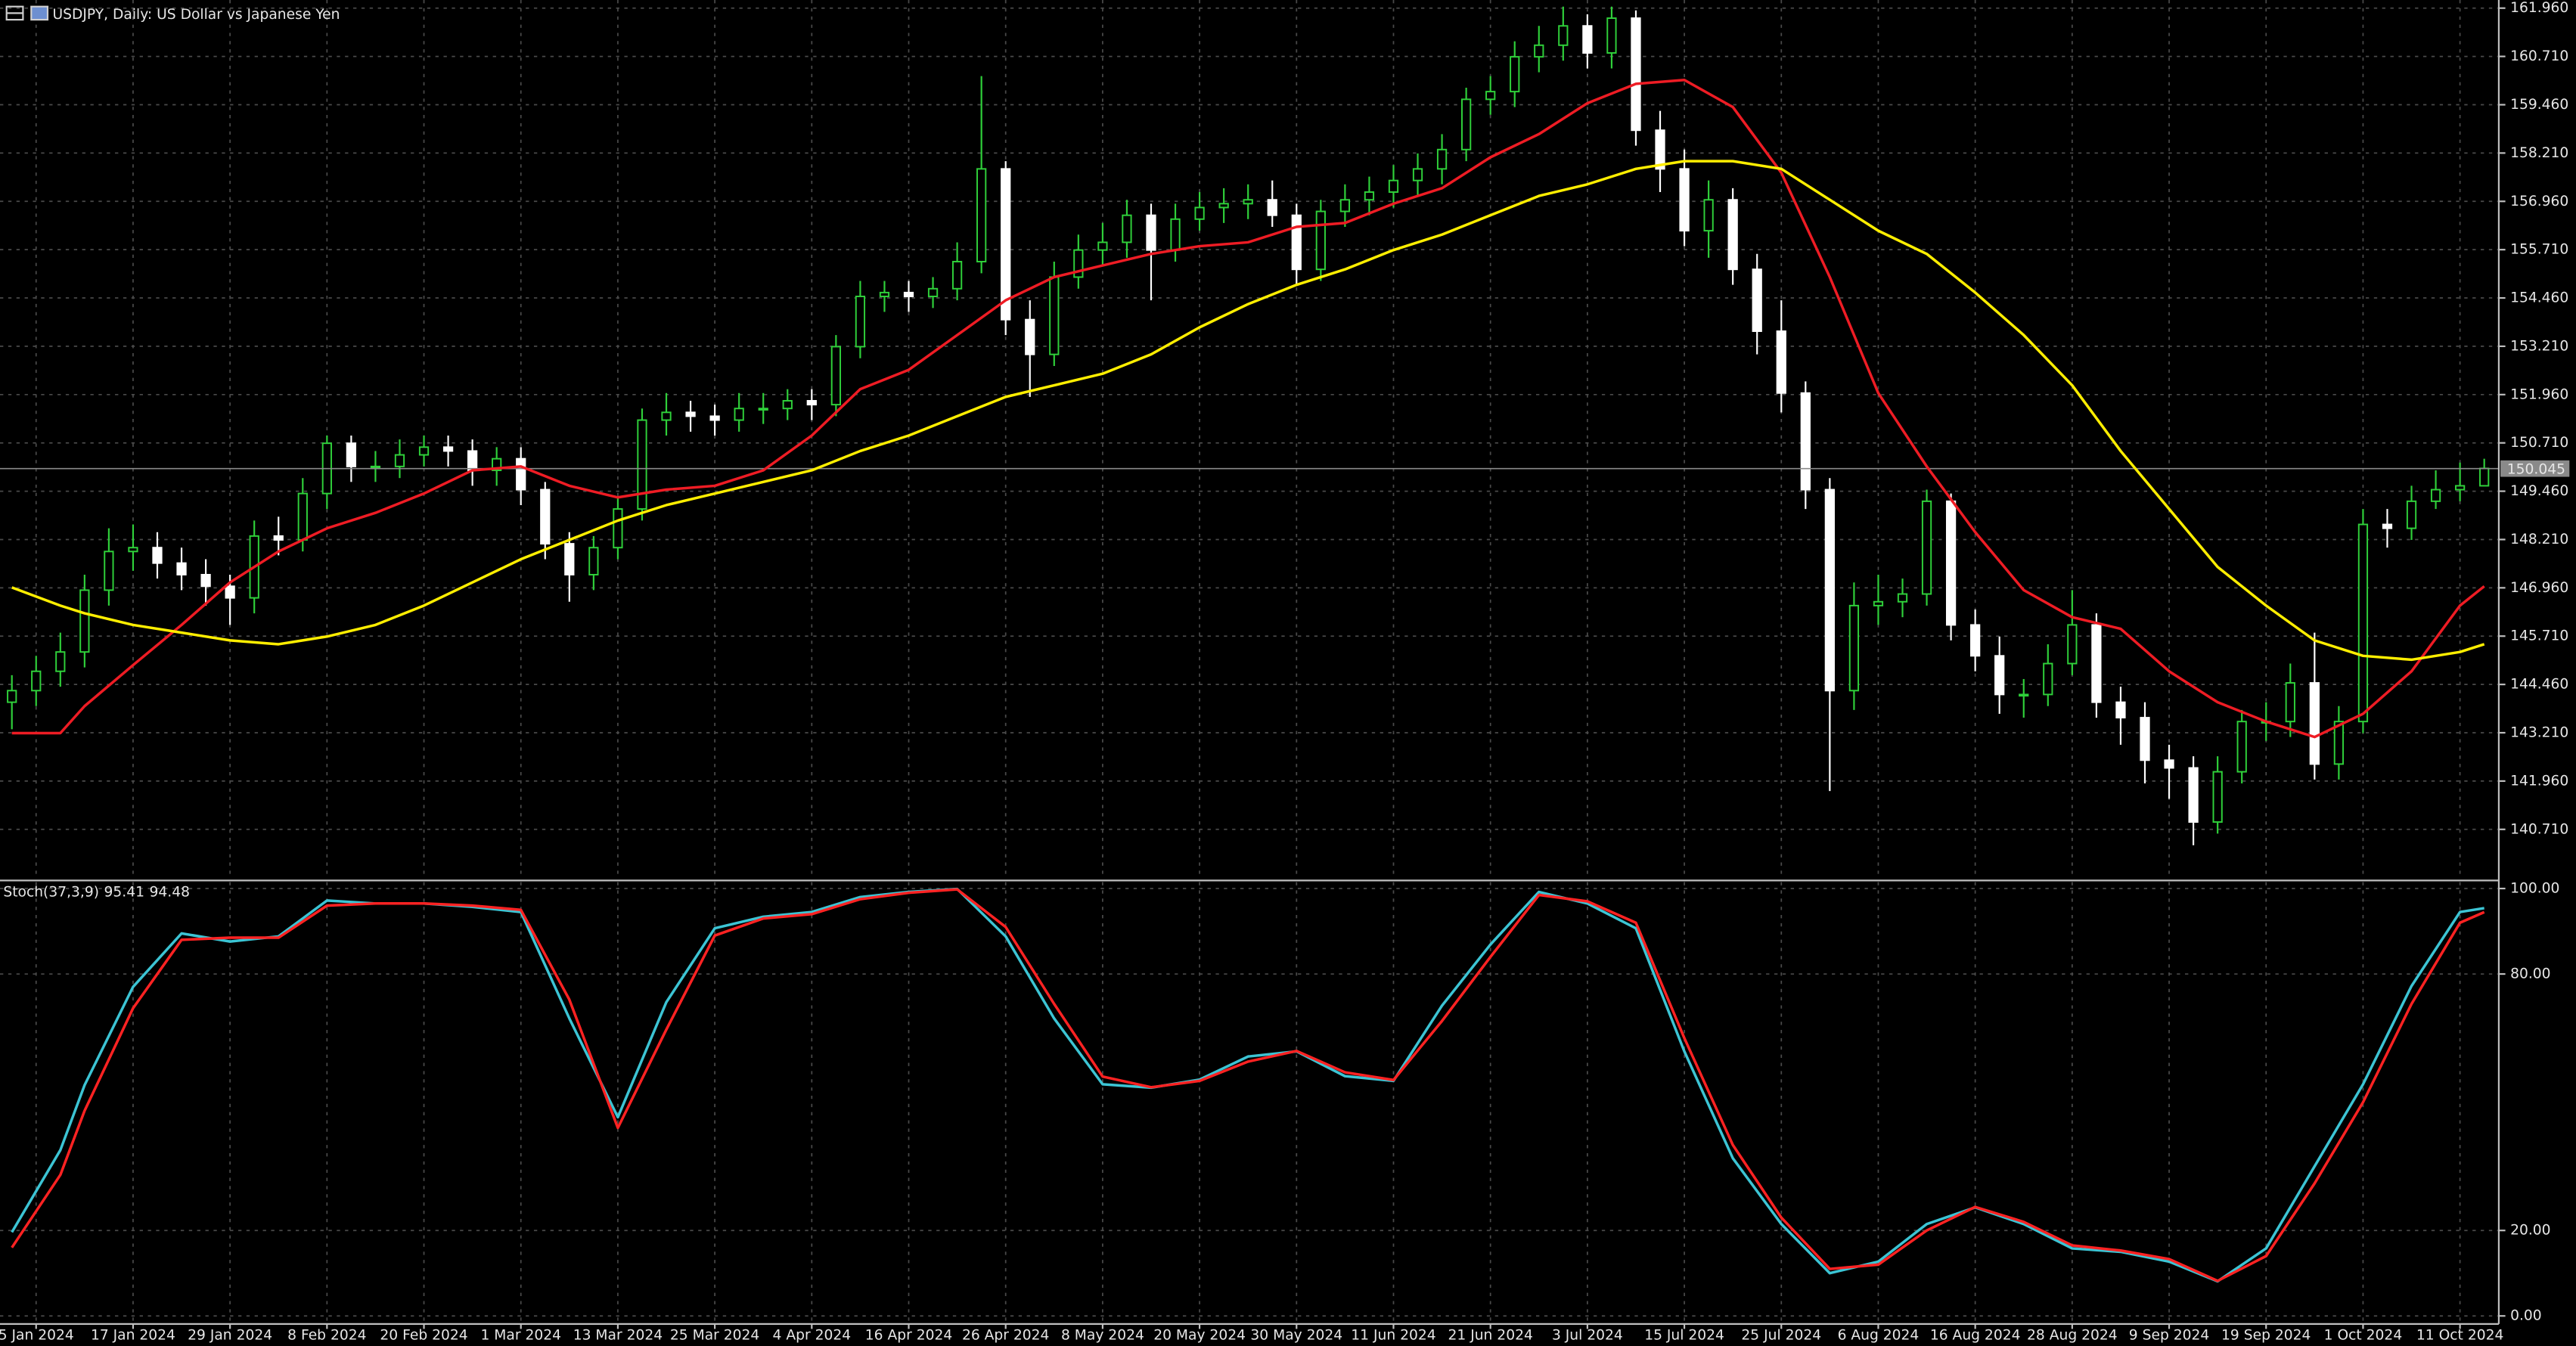  I want to click on y-tick-label: 80.00, so click(2530, 974).